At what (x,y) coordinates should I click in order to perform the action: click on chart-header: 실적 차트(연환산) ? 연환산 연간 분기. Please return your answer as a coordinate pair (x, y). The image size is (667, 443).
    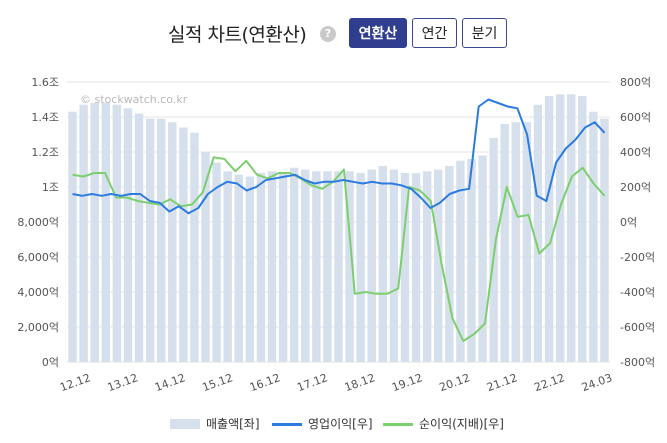
    Looking at the image, I should click on (333, 34).